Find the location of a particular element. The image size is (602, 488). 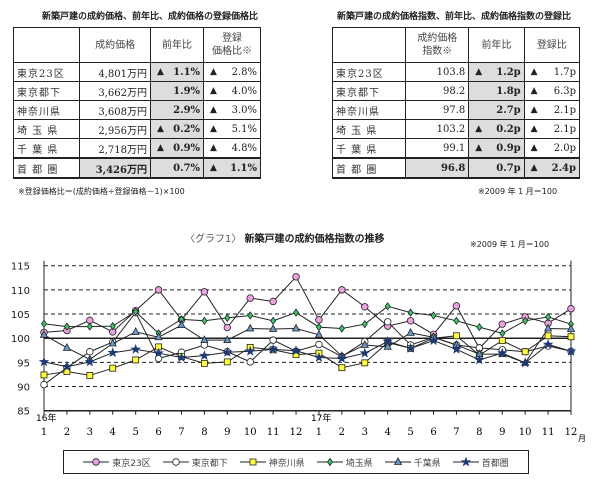

legend-item: 東京都下 is located at coordinates (195, 462).